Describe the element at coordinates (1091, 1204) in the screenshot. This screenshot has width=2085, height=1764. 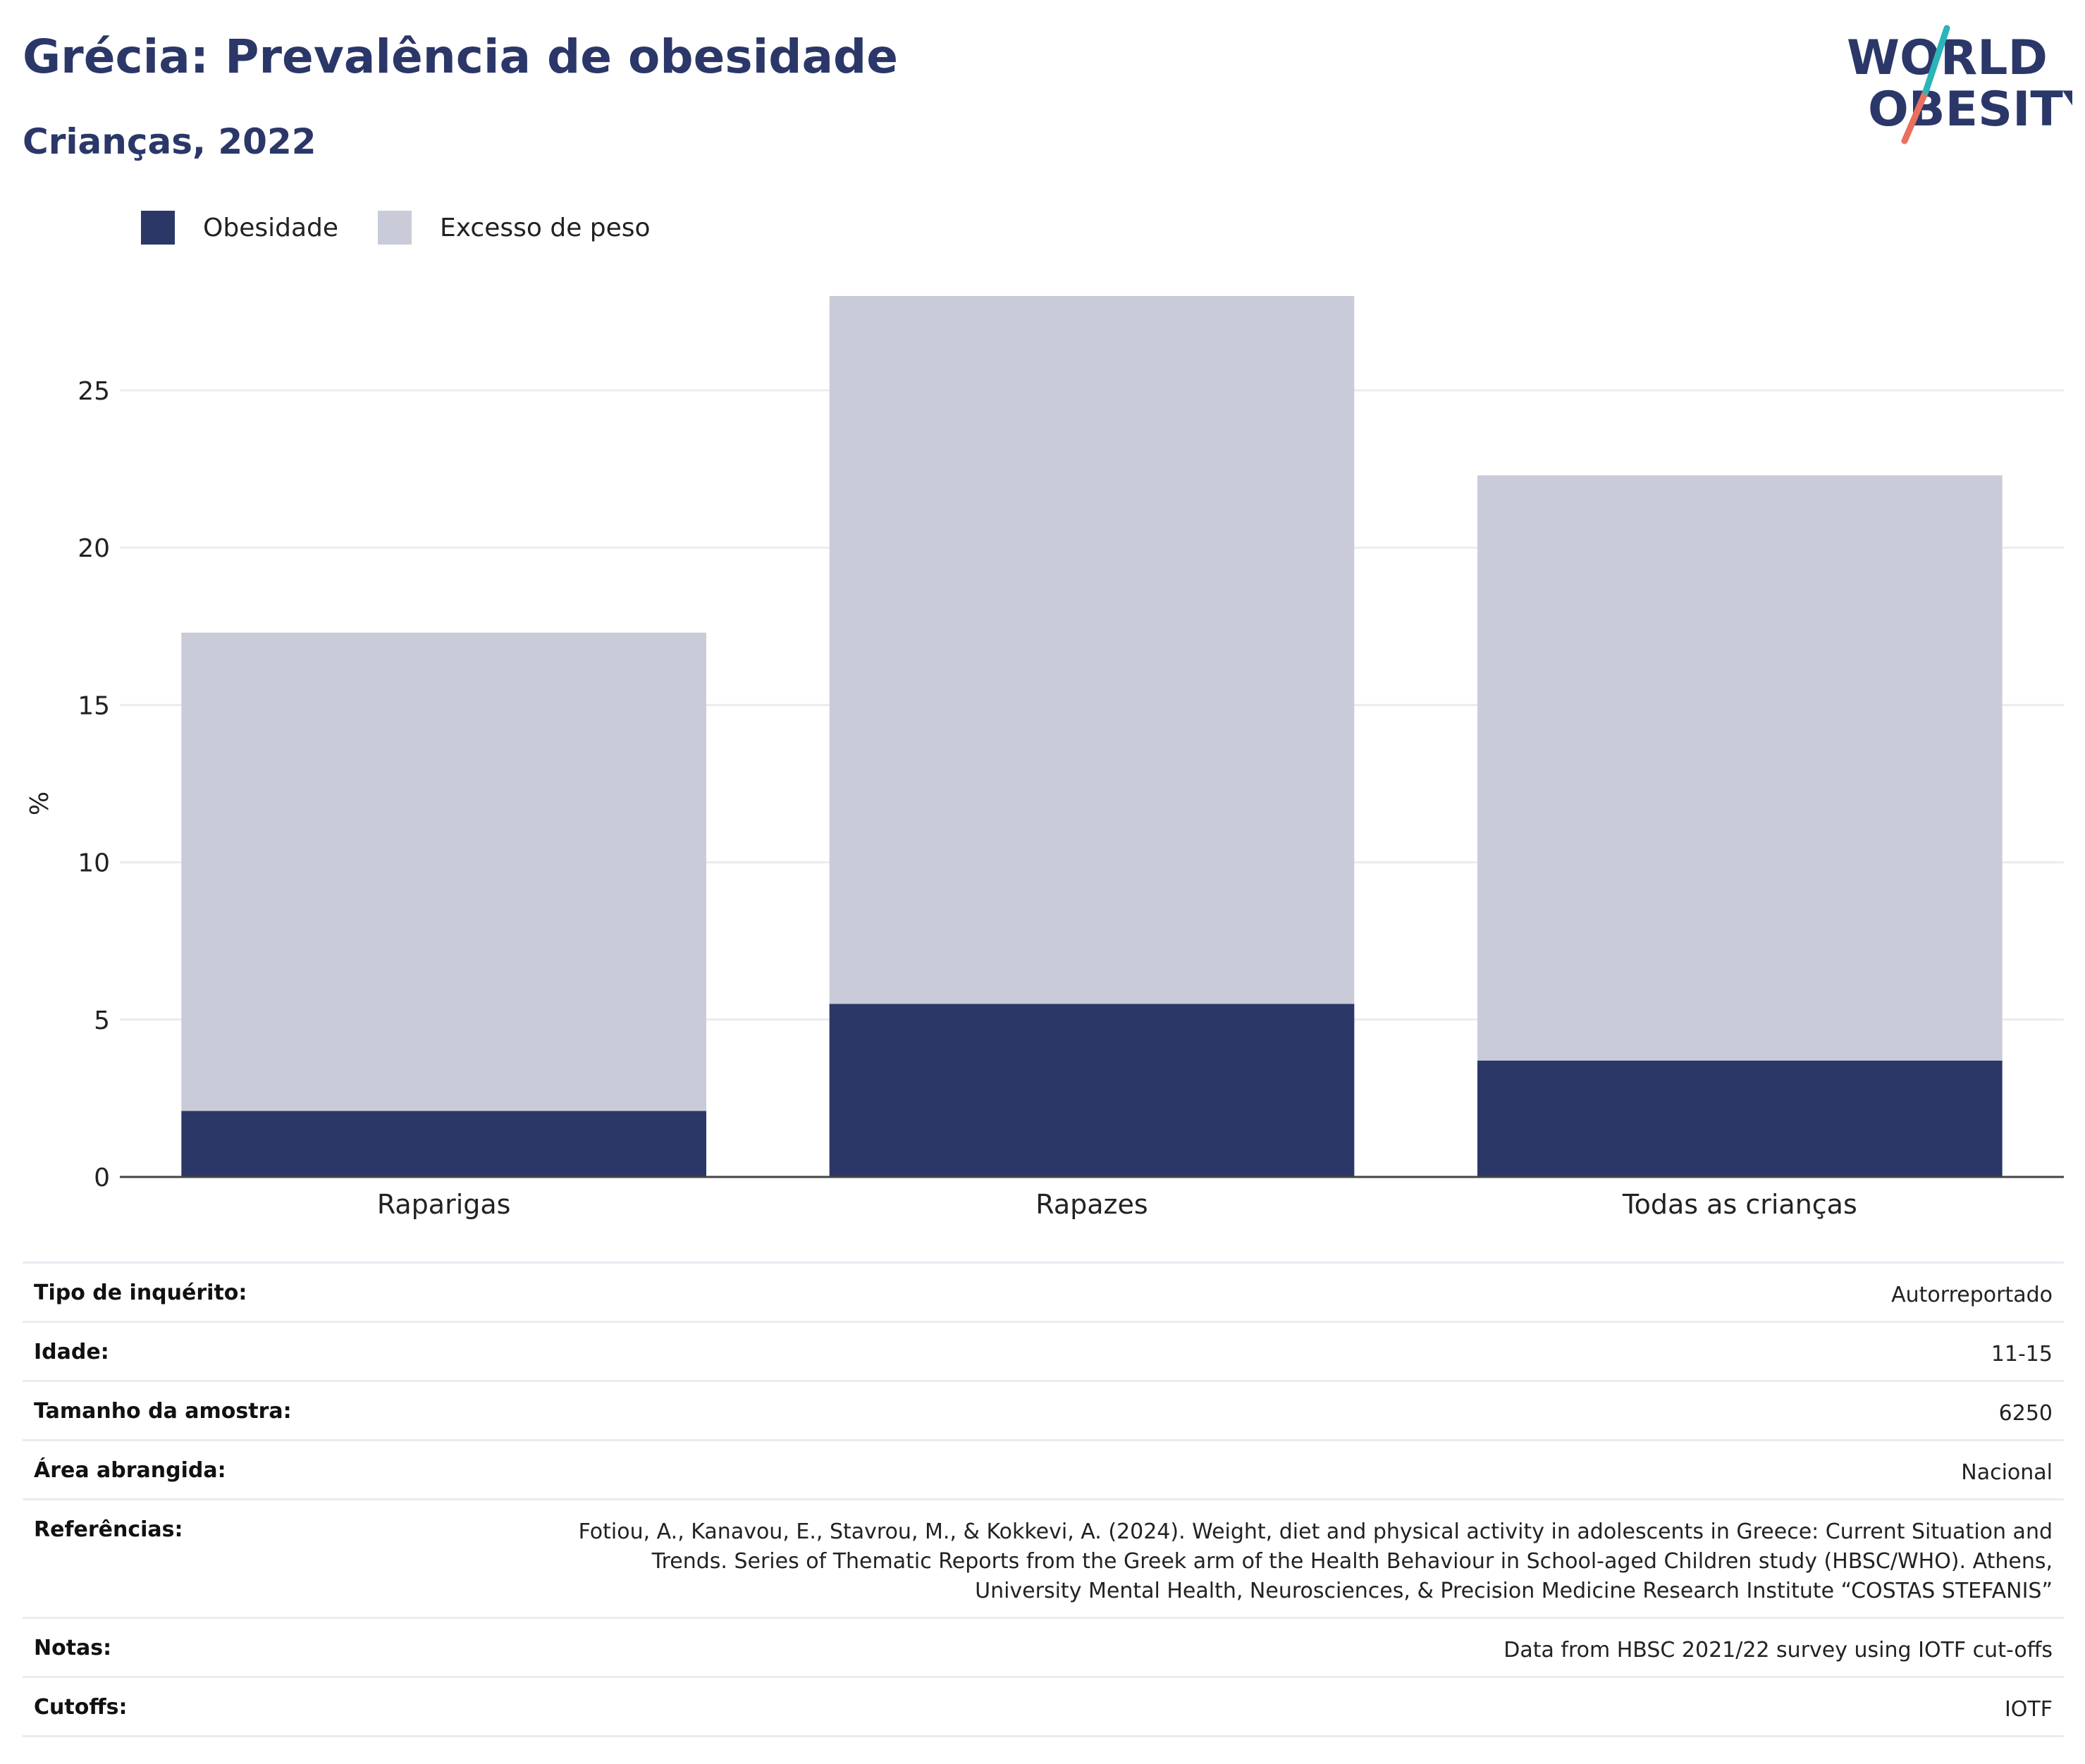
I see `x-category-label: Rapazes` at that location.